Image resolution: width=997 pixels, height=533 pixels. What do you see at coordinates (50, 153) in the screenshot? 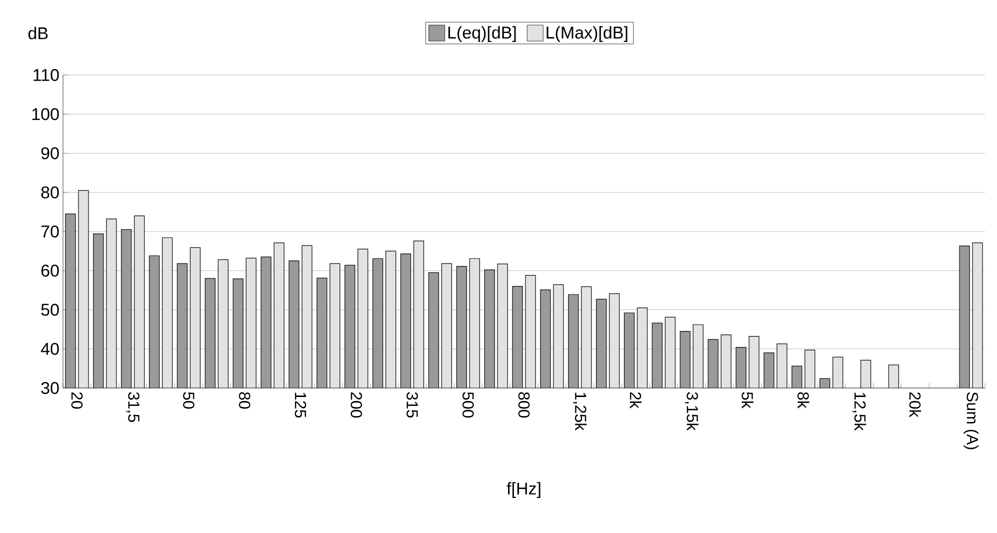
I see `y-tick-label: 90` at bounding box center [50, 153].